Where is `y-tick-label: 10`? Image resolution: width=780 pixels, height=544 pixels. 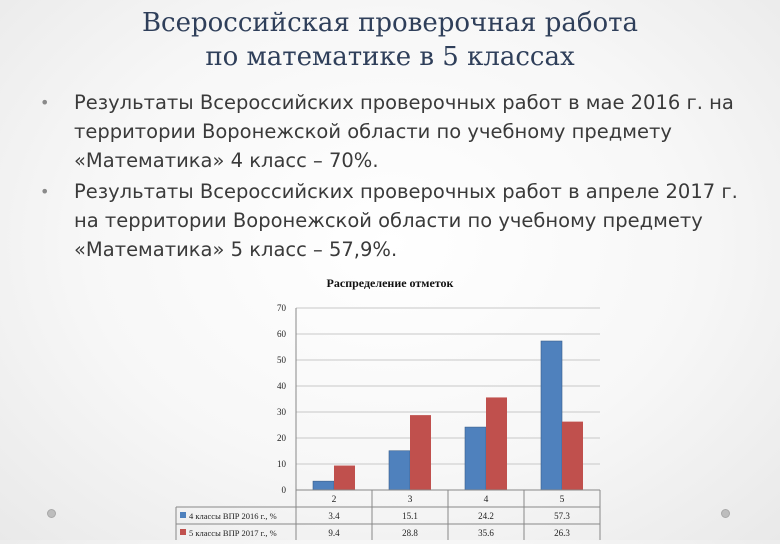
y-tick-label: 10 is located at coordinates (282, 464).